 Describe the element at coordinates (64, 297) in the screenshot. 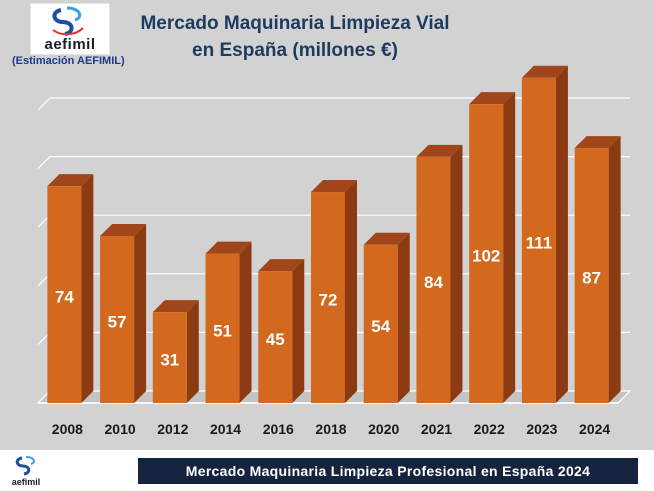

I see `data-label: 74` at that location.